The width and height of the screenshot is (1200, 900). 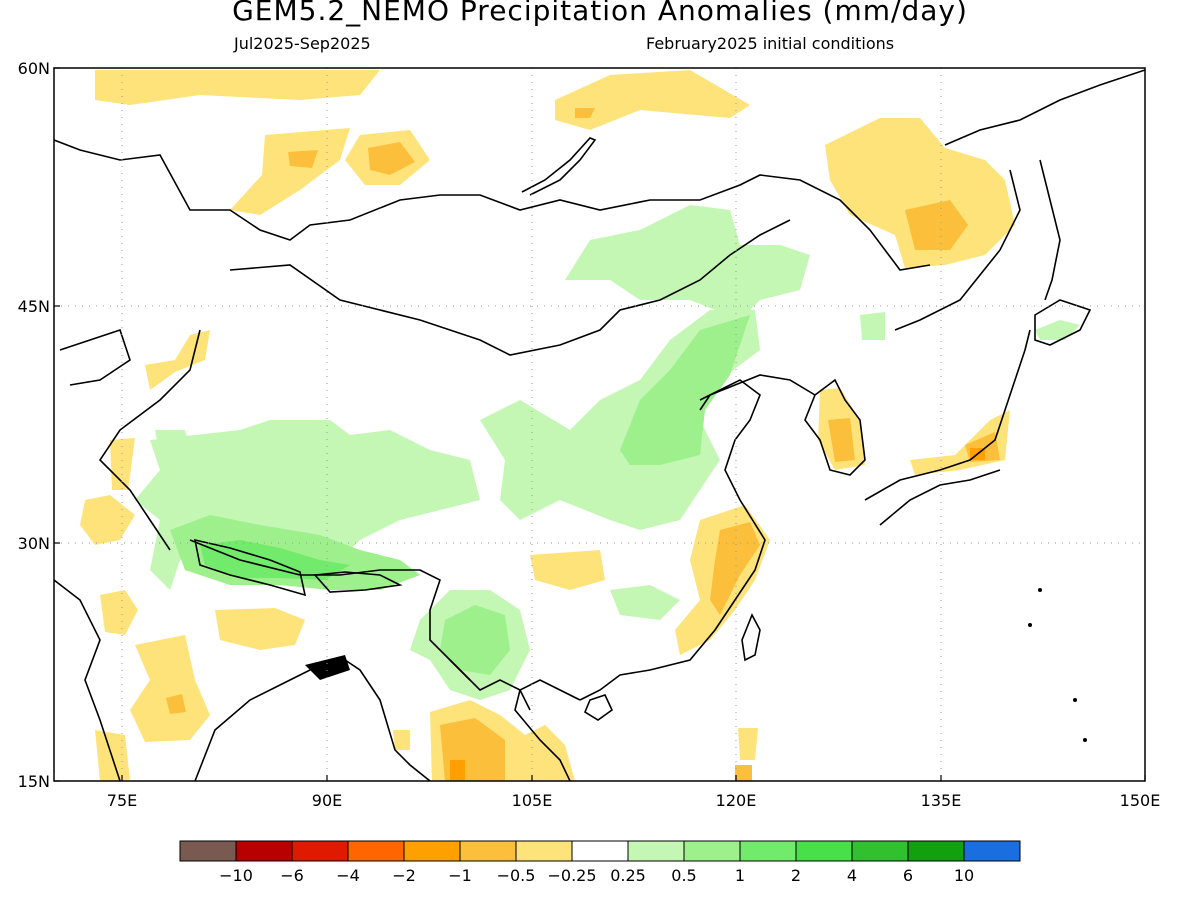 I want to click on lon-tick-label: 135E, so click(x=941, y=800).